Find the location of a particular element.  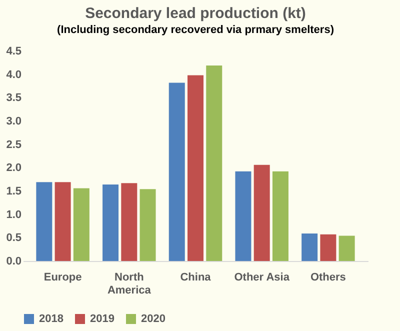

y-tick-label: 1.5 is located at coordinates (14, 192).